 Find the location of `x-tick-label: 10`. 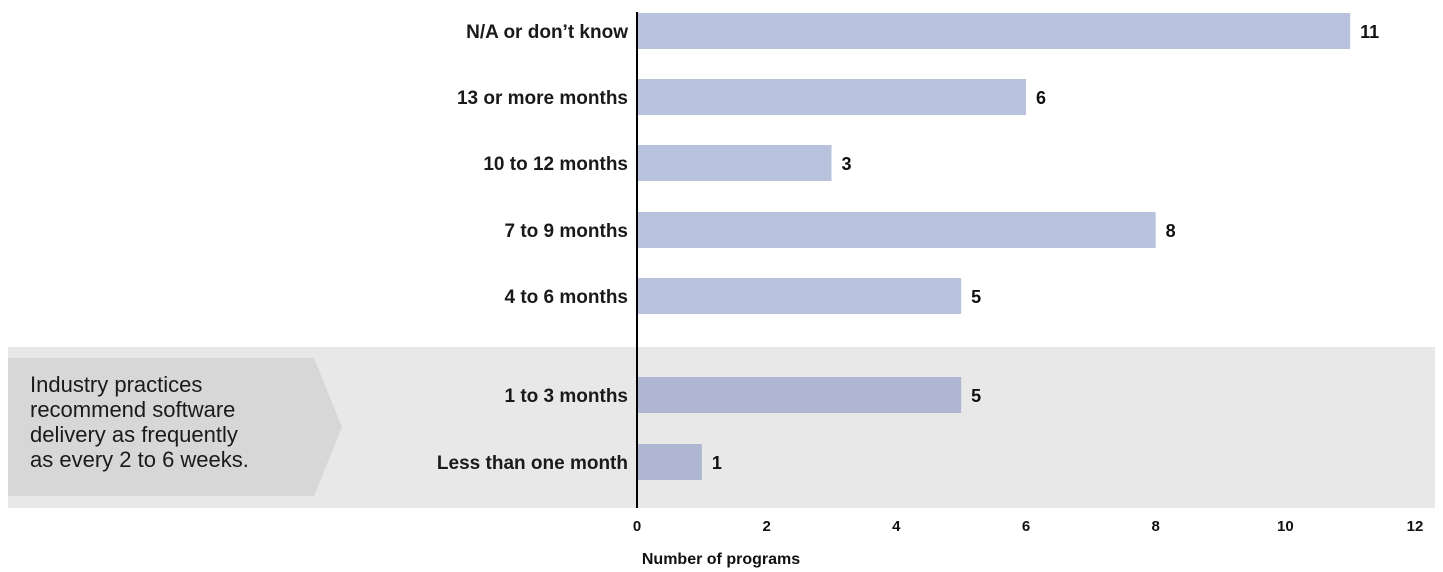

x-tick-label: 10 is located at coordinates (1285, 526).